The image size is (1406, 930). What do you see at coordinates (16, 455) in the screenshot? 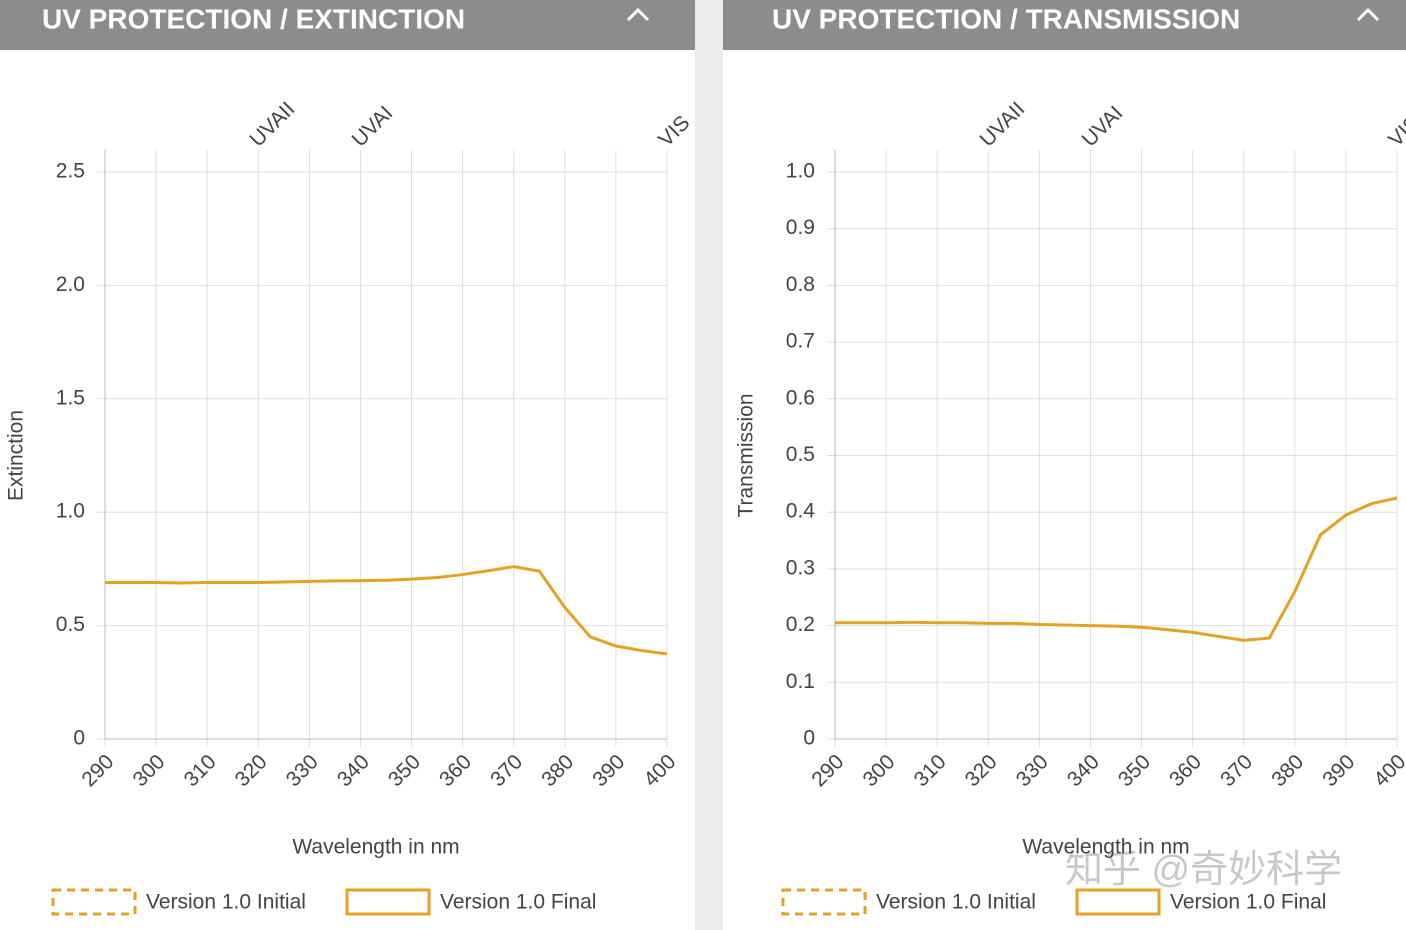
I see `y-axis-title: Extinction` at bounding box center [16, 455].